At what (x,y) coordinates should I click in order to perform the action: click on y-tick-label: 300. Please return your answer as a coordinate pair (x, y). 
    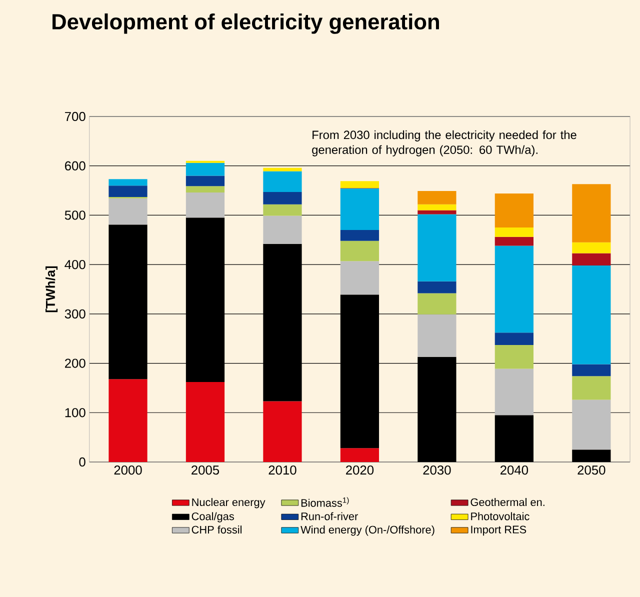
    Looking at the image, I should click on (75, 313).